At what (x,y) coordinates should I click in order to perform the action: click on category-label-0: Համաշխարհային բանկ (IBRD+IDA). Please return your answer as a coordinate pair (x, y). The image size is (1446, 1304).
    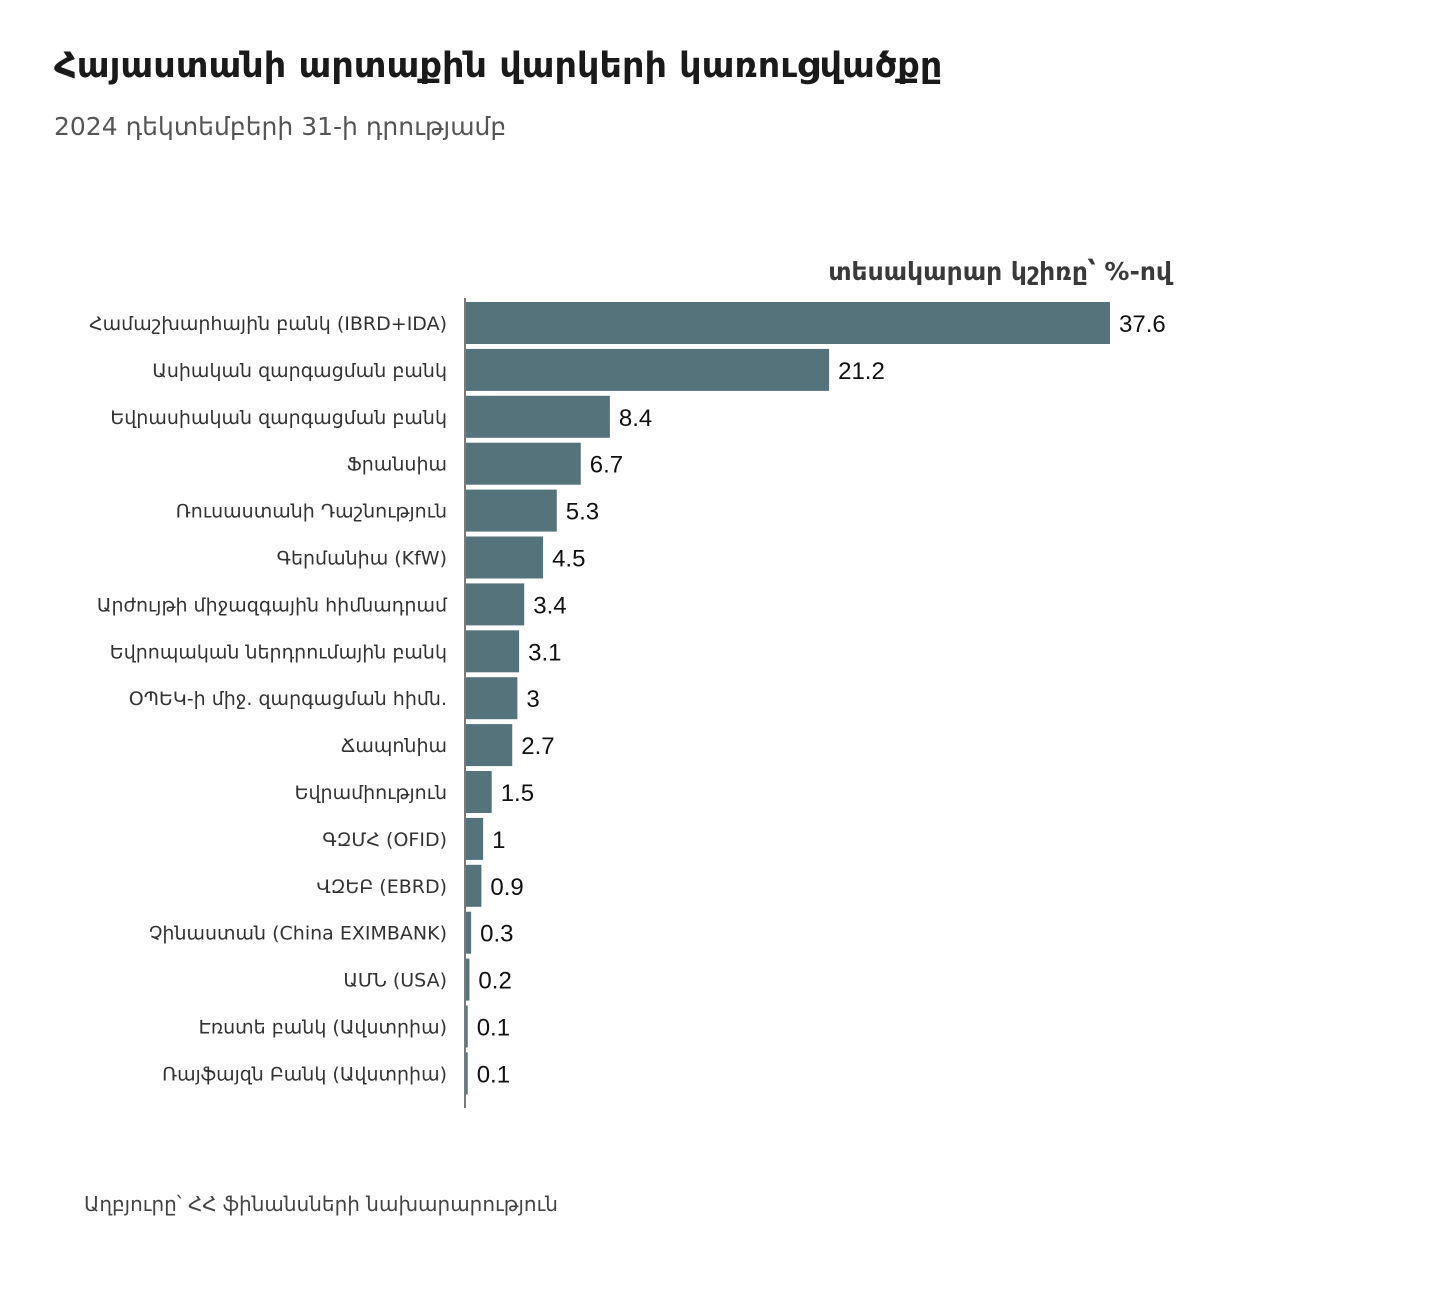
    Looking at the image, I should click on (268, 324).